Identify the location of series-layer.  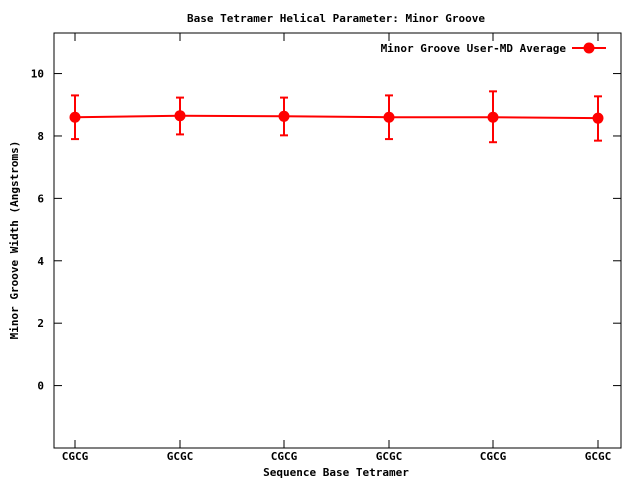
(336, 117).